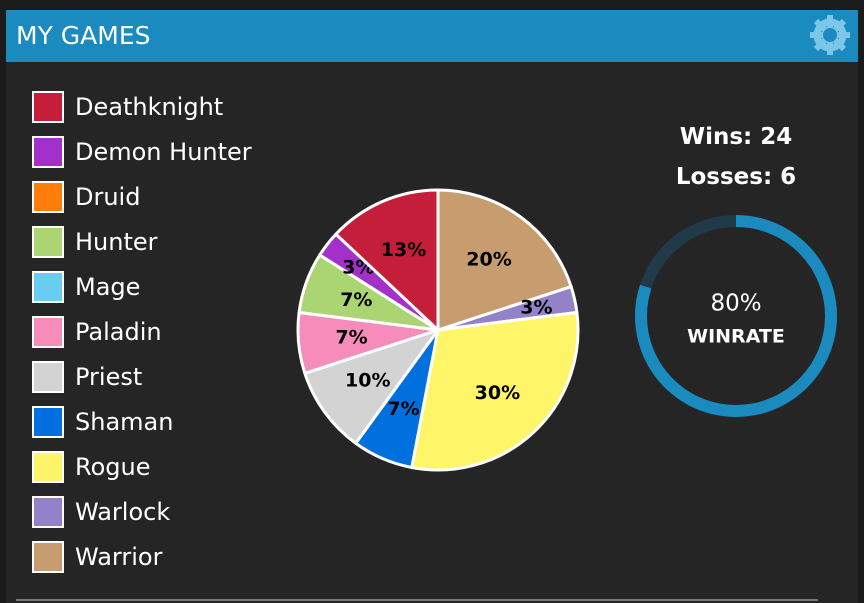 This screenshot has height=603, width=864. I want to click on legend-label: Deathknight, so click(149, 107).